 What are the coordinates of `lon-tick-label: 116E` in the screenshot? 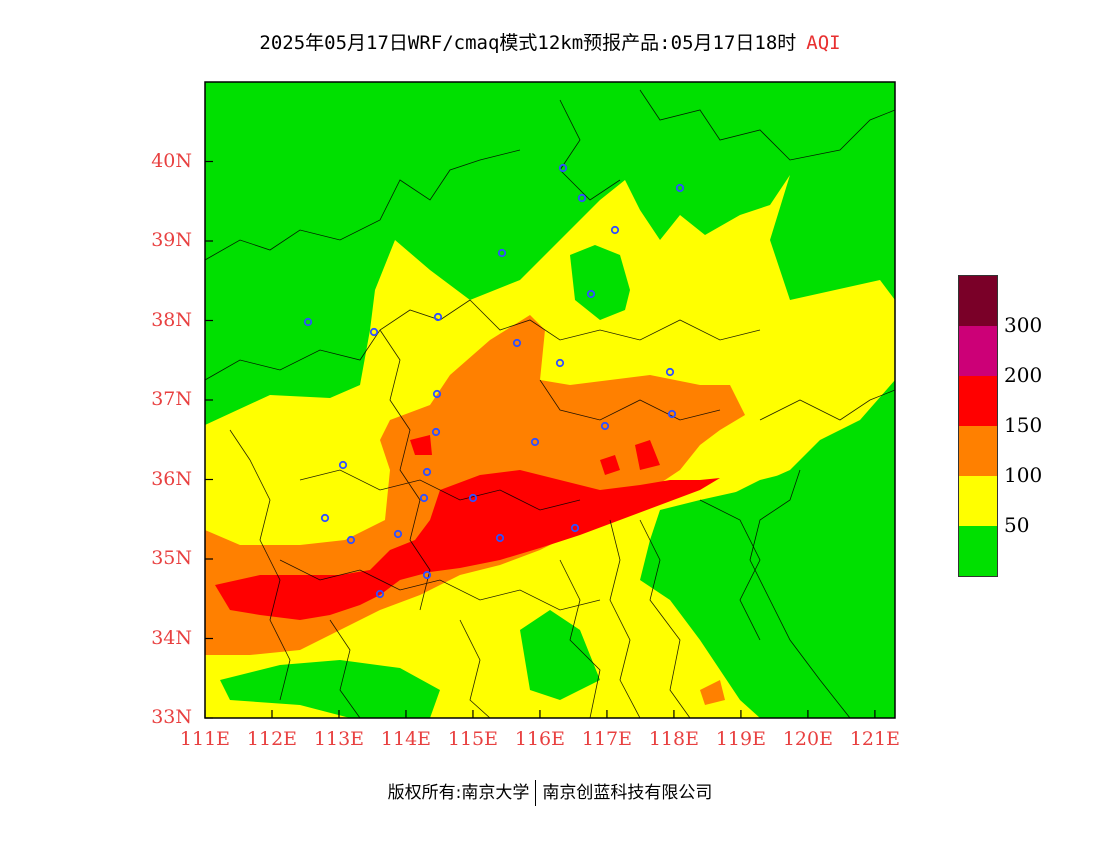 It's located at (539, 739).